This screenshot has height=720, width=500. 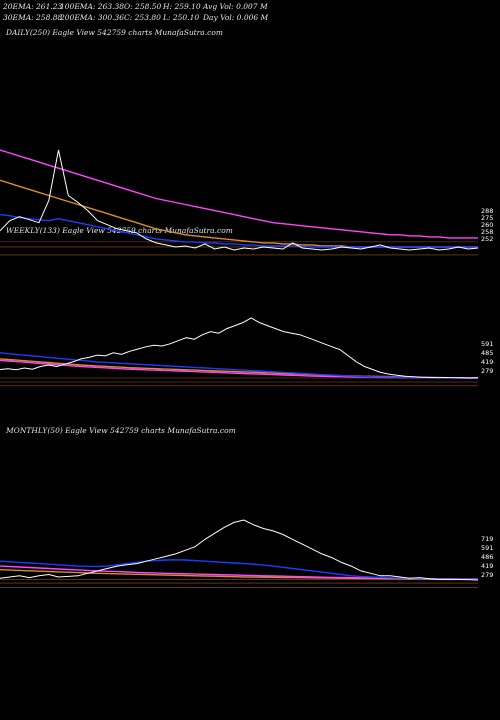 What do you see at coordinates (487, 557) in the screenshot?
I see `monthly-axis-label: 486` at bounding box center [487, 557].